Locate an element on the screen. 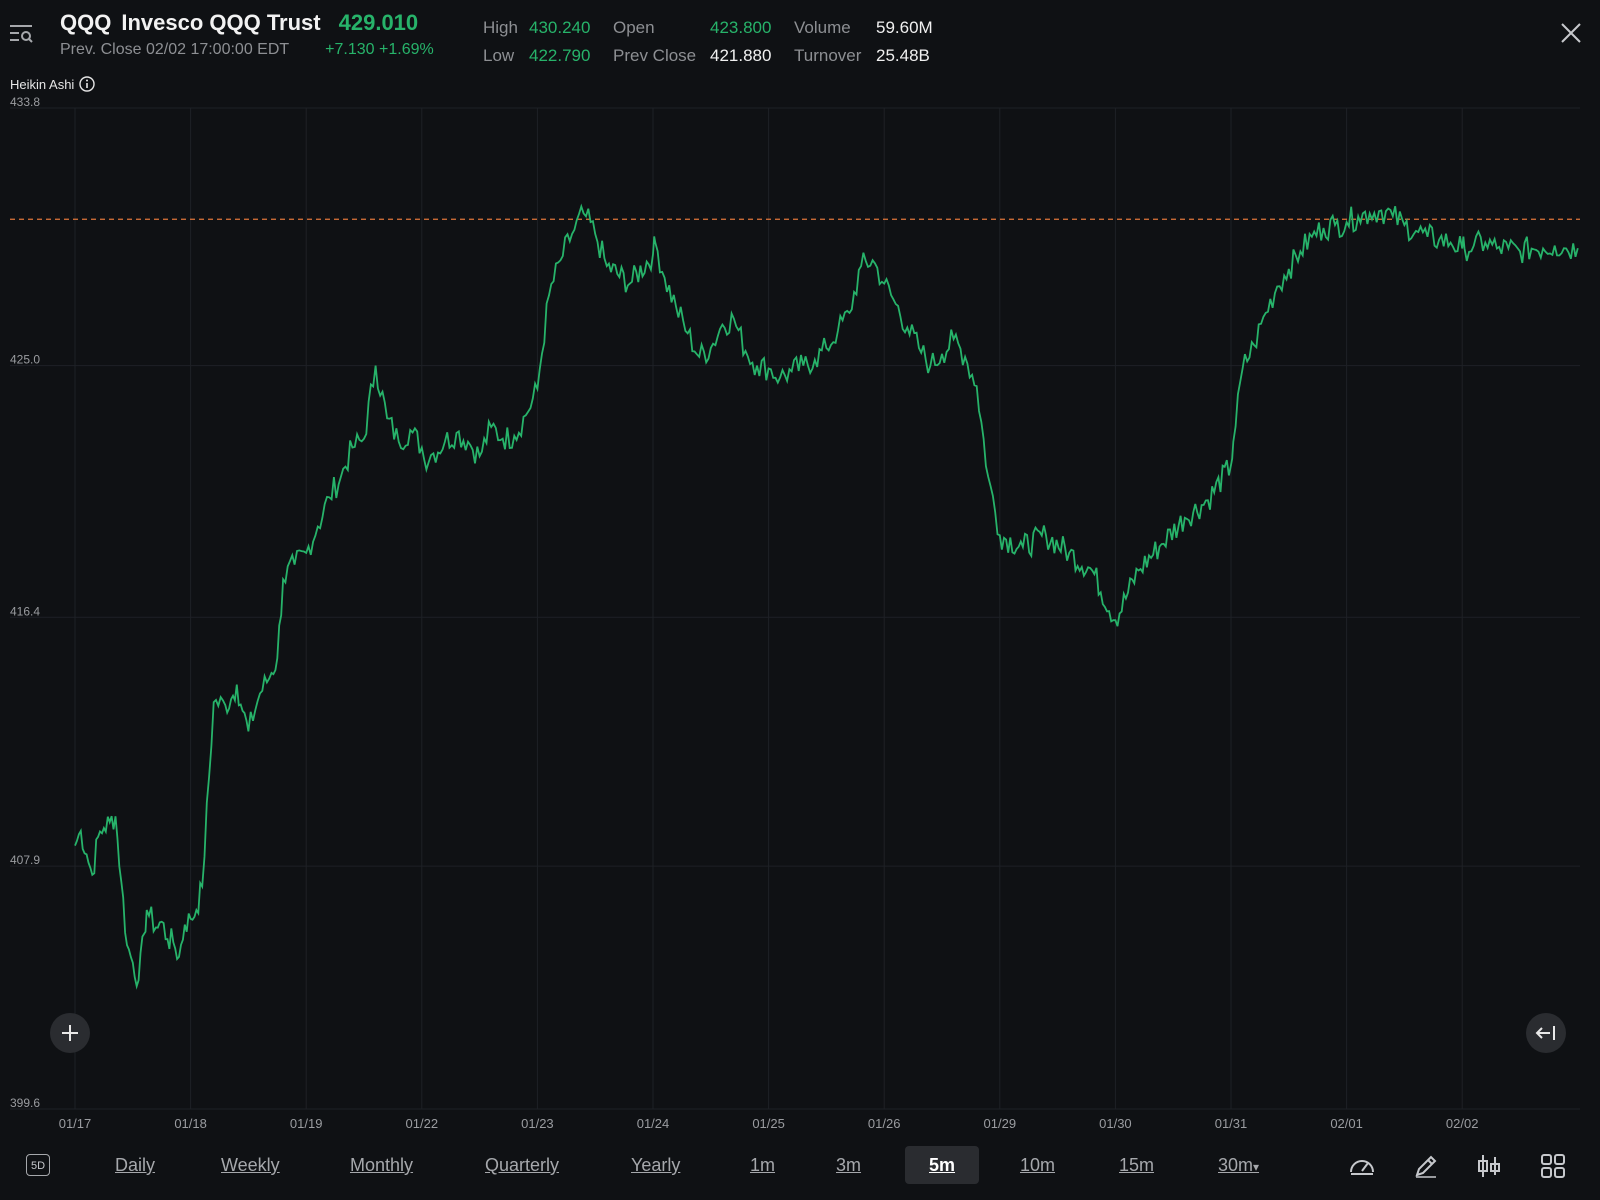 This screenshot has width=1600, height=1200. jump-to-latest-button is located at coordinates (1546, 1033).